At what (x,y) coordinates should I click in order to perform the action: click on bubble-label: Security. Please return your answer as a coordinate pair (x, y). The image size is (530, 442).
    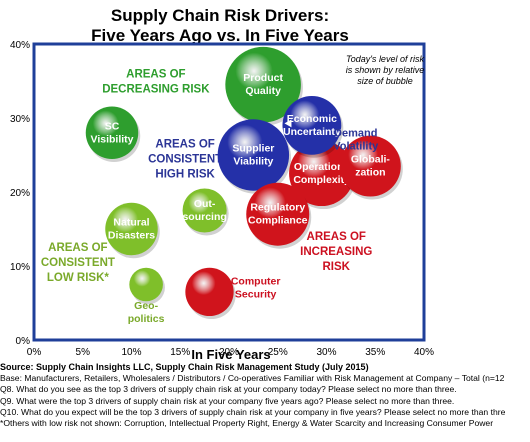
    Looking at the image, I should click on (256, 294).